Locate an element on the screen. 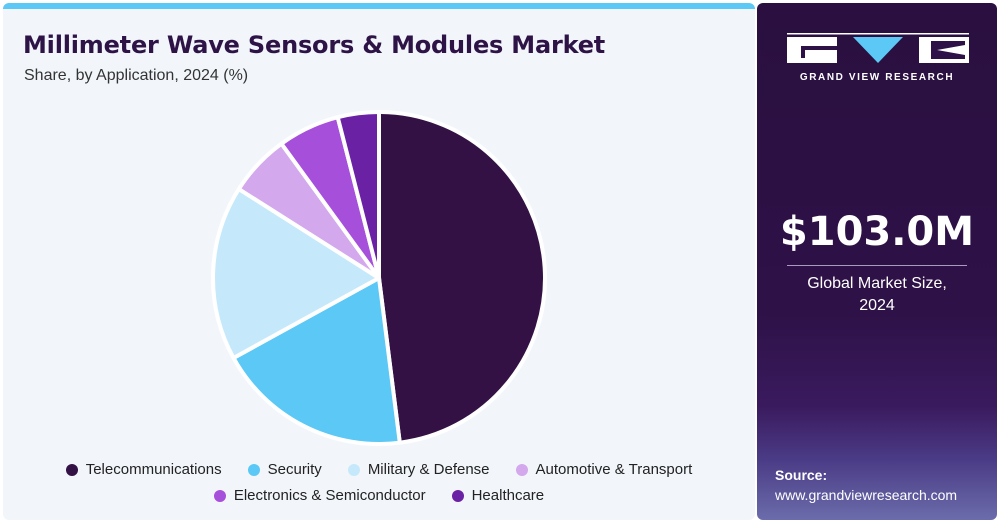 The width and height of the screenshot is (1000, 523). market-size-label: Global Market Size, 2024 is located at coordinates (877, 295).